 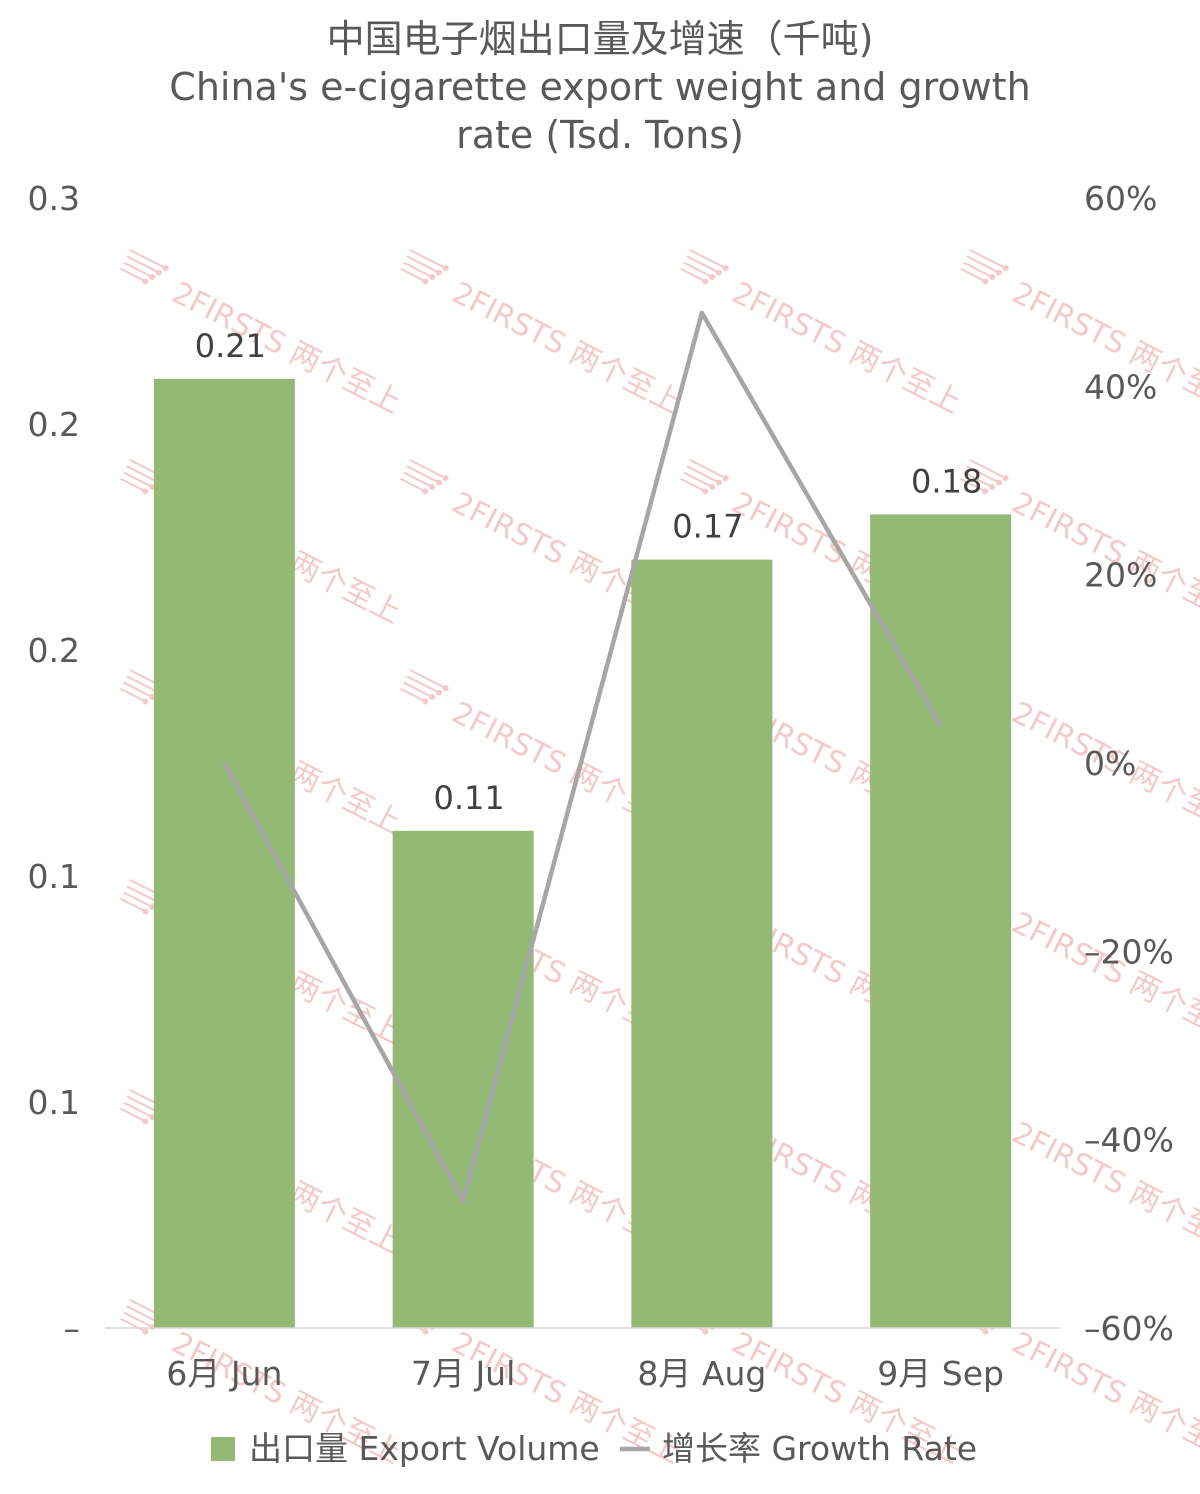 I want to click on x-tick-label: 7月 Jul, so click(x=463, y=1373).